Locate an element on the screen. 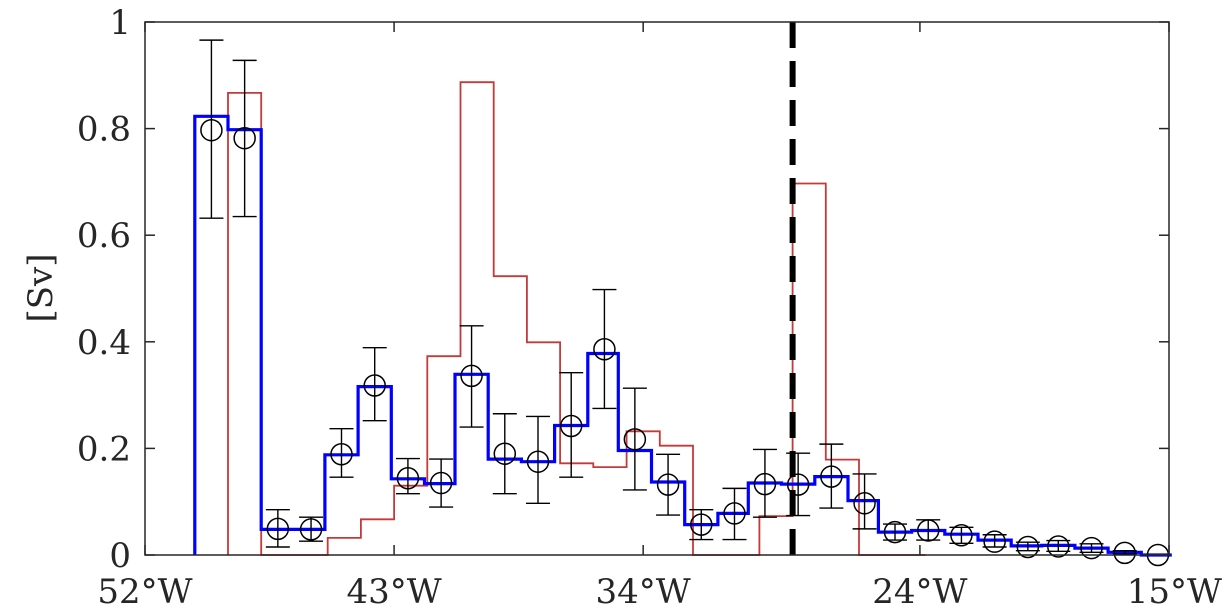 The width and height of the screenshot is (1226, 611). x-tick-label: 24°W is located at coordinates (919, 591).